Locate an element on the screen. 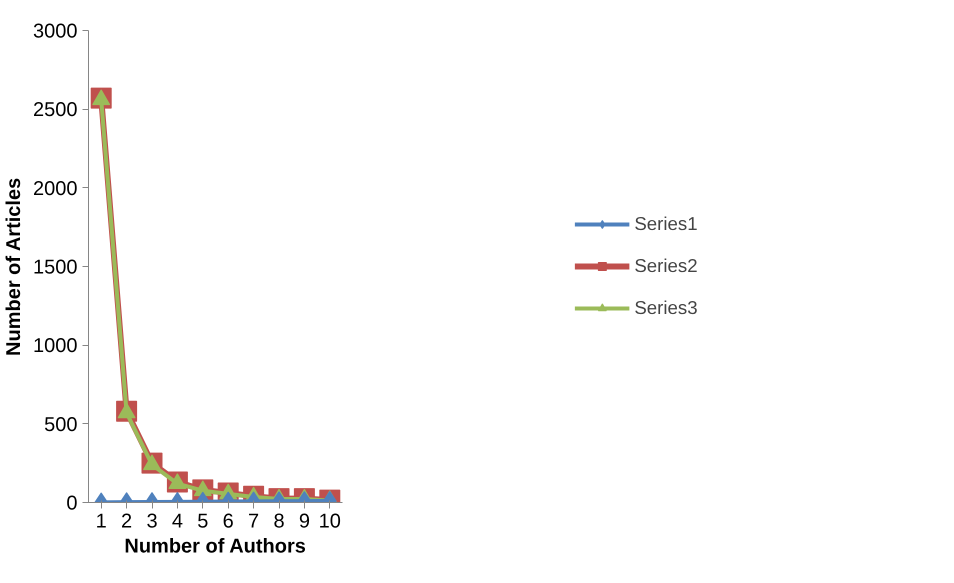 This screenshot has height=583, width=954. x-tick-label: 10 is located at coordinates (329, 521).